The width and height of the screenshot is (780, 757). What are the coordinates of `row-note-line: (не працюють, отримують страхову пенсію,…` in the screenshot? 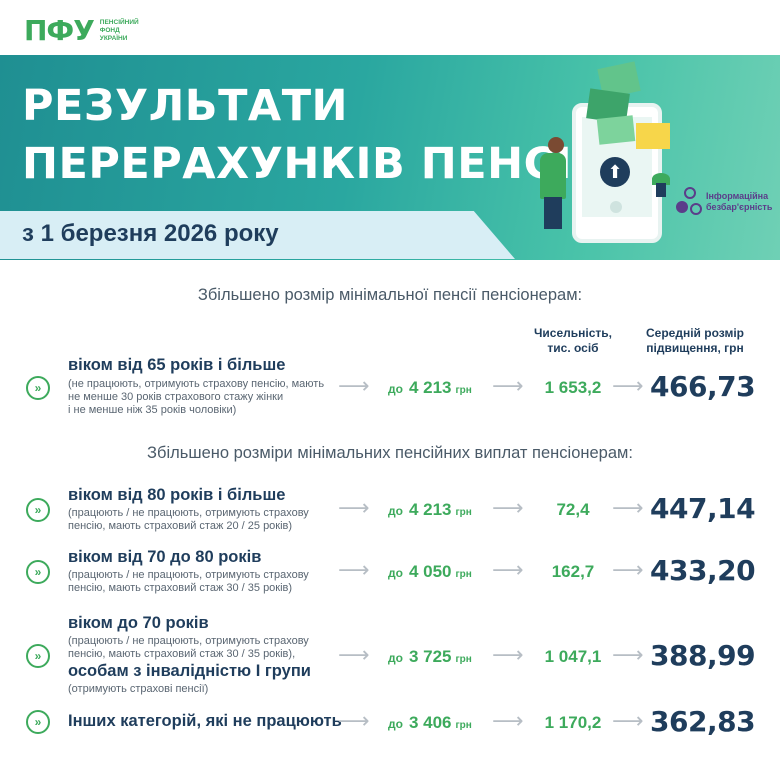 It's located at (196, 384).